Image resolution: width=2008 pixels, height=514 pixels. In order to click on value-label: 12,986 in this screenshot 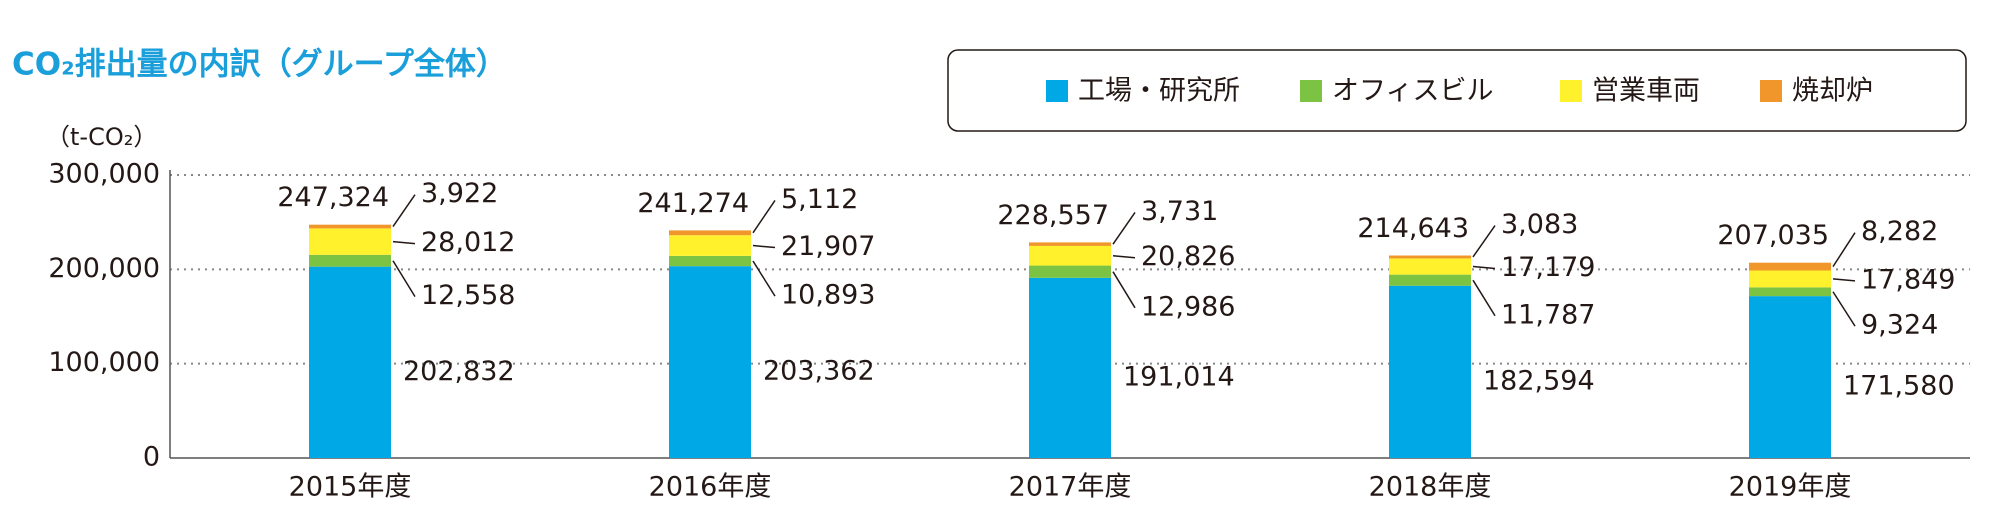, I will do `click(1188, 306)`.